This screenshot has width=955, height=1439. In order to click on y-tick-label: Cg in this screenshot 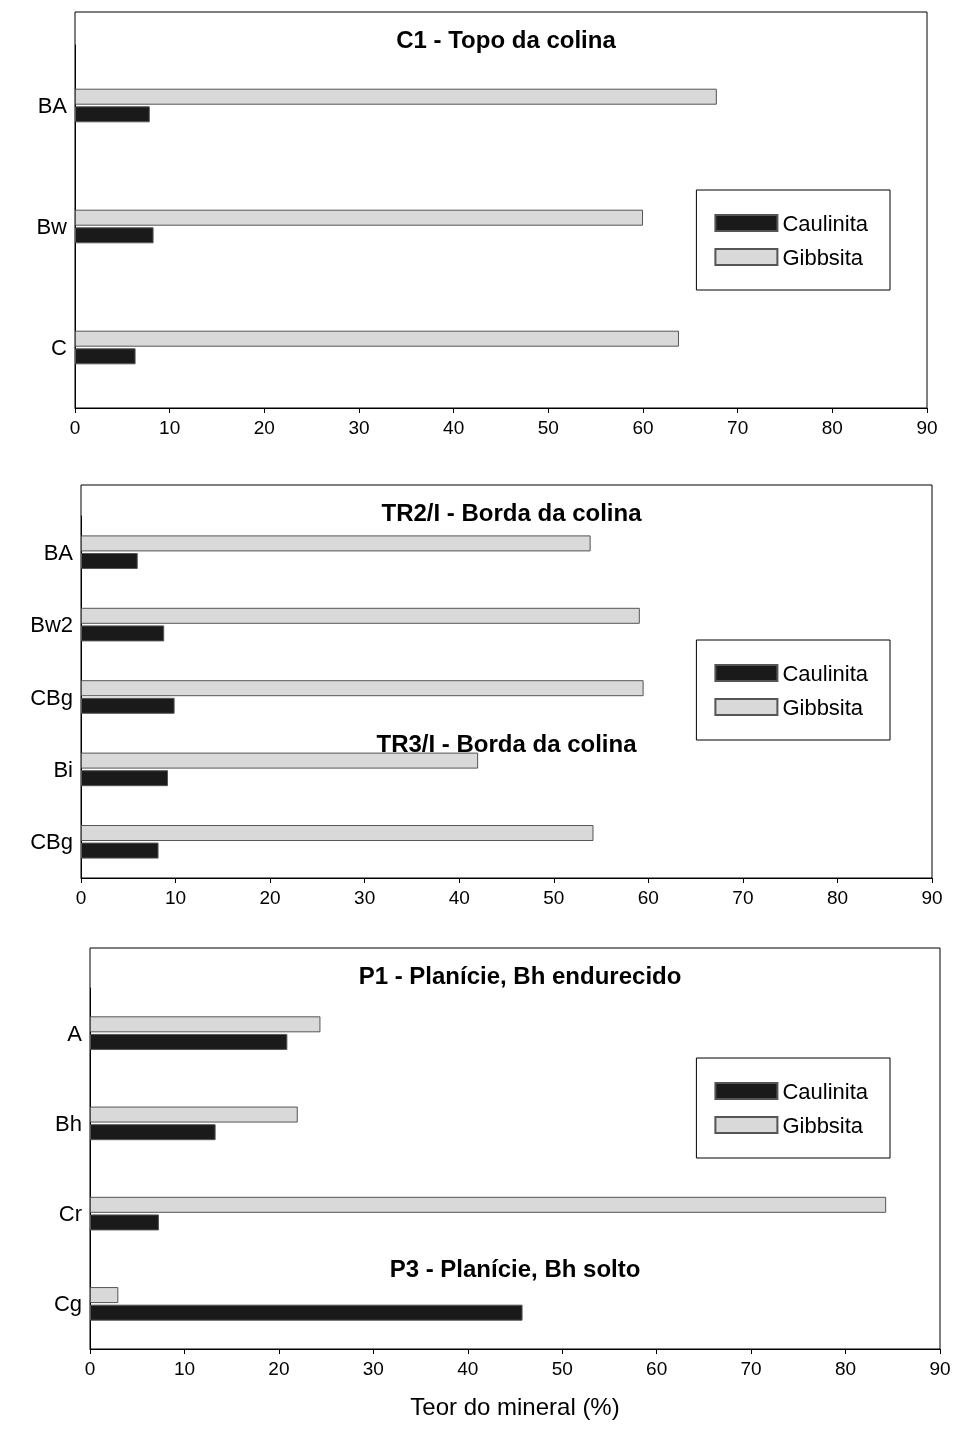, I will do `click(67, 1304)`.